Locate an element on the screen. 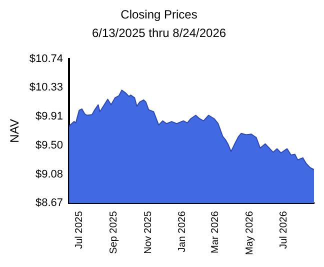 This screenshot has width=324, height=267. y-axis-title: NAV is located at coordinates (15, 131).